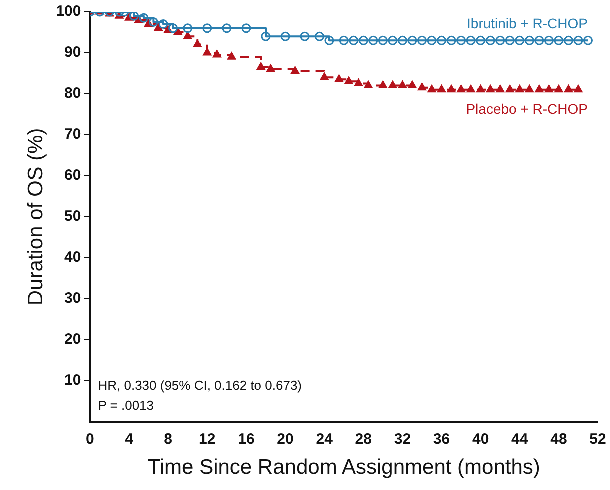  I want to click on x-tick-label: 48, so click(559, 439).